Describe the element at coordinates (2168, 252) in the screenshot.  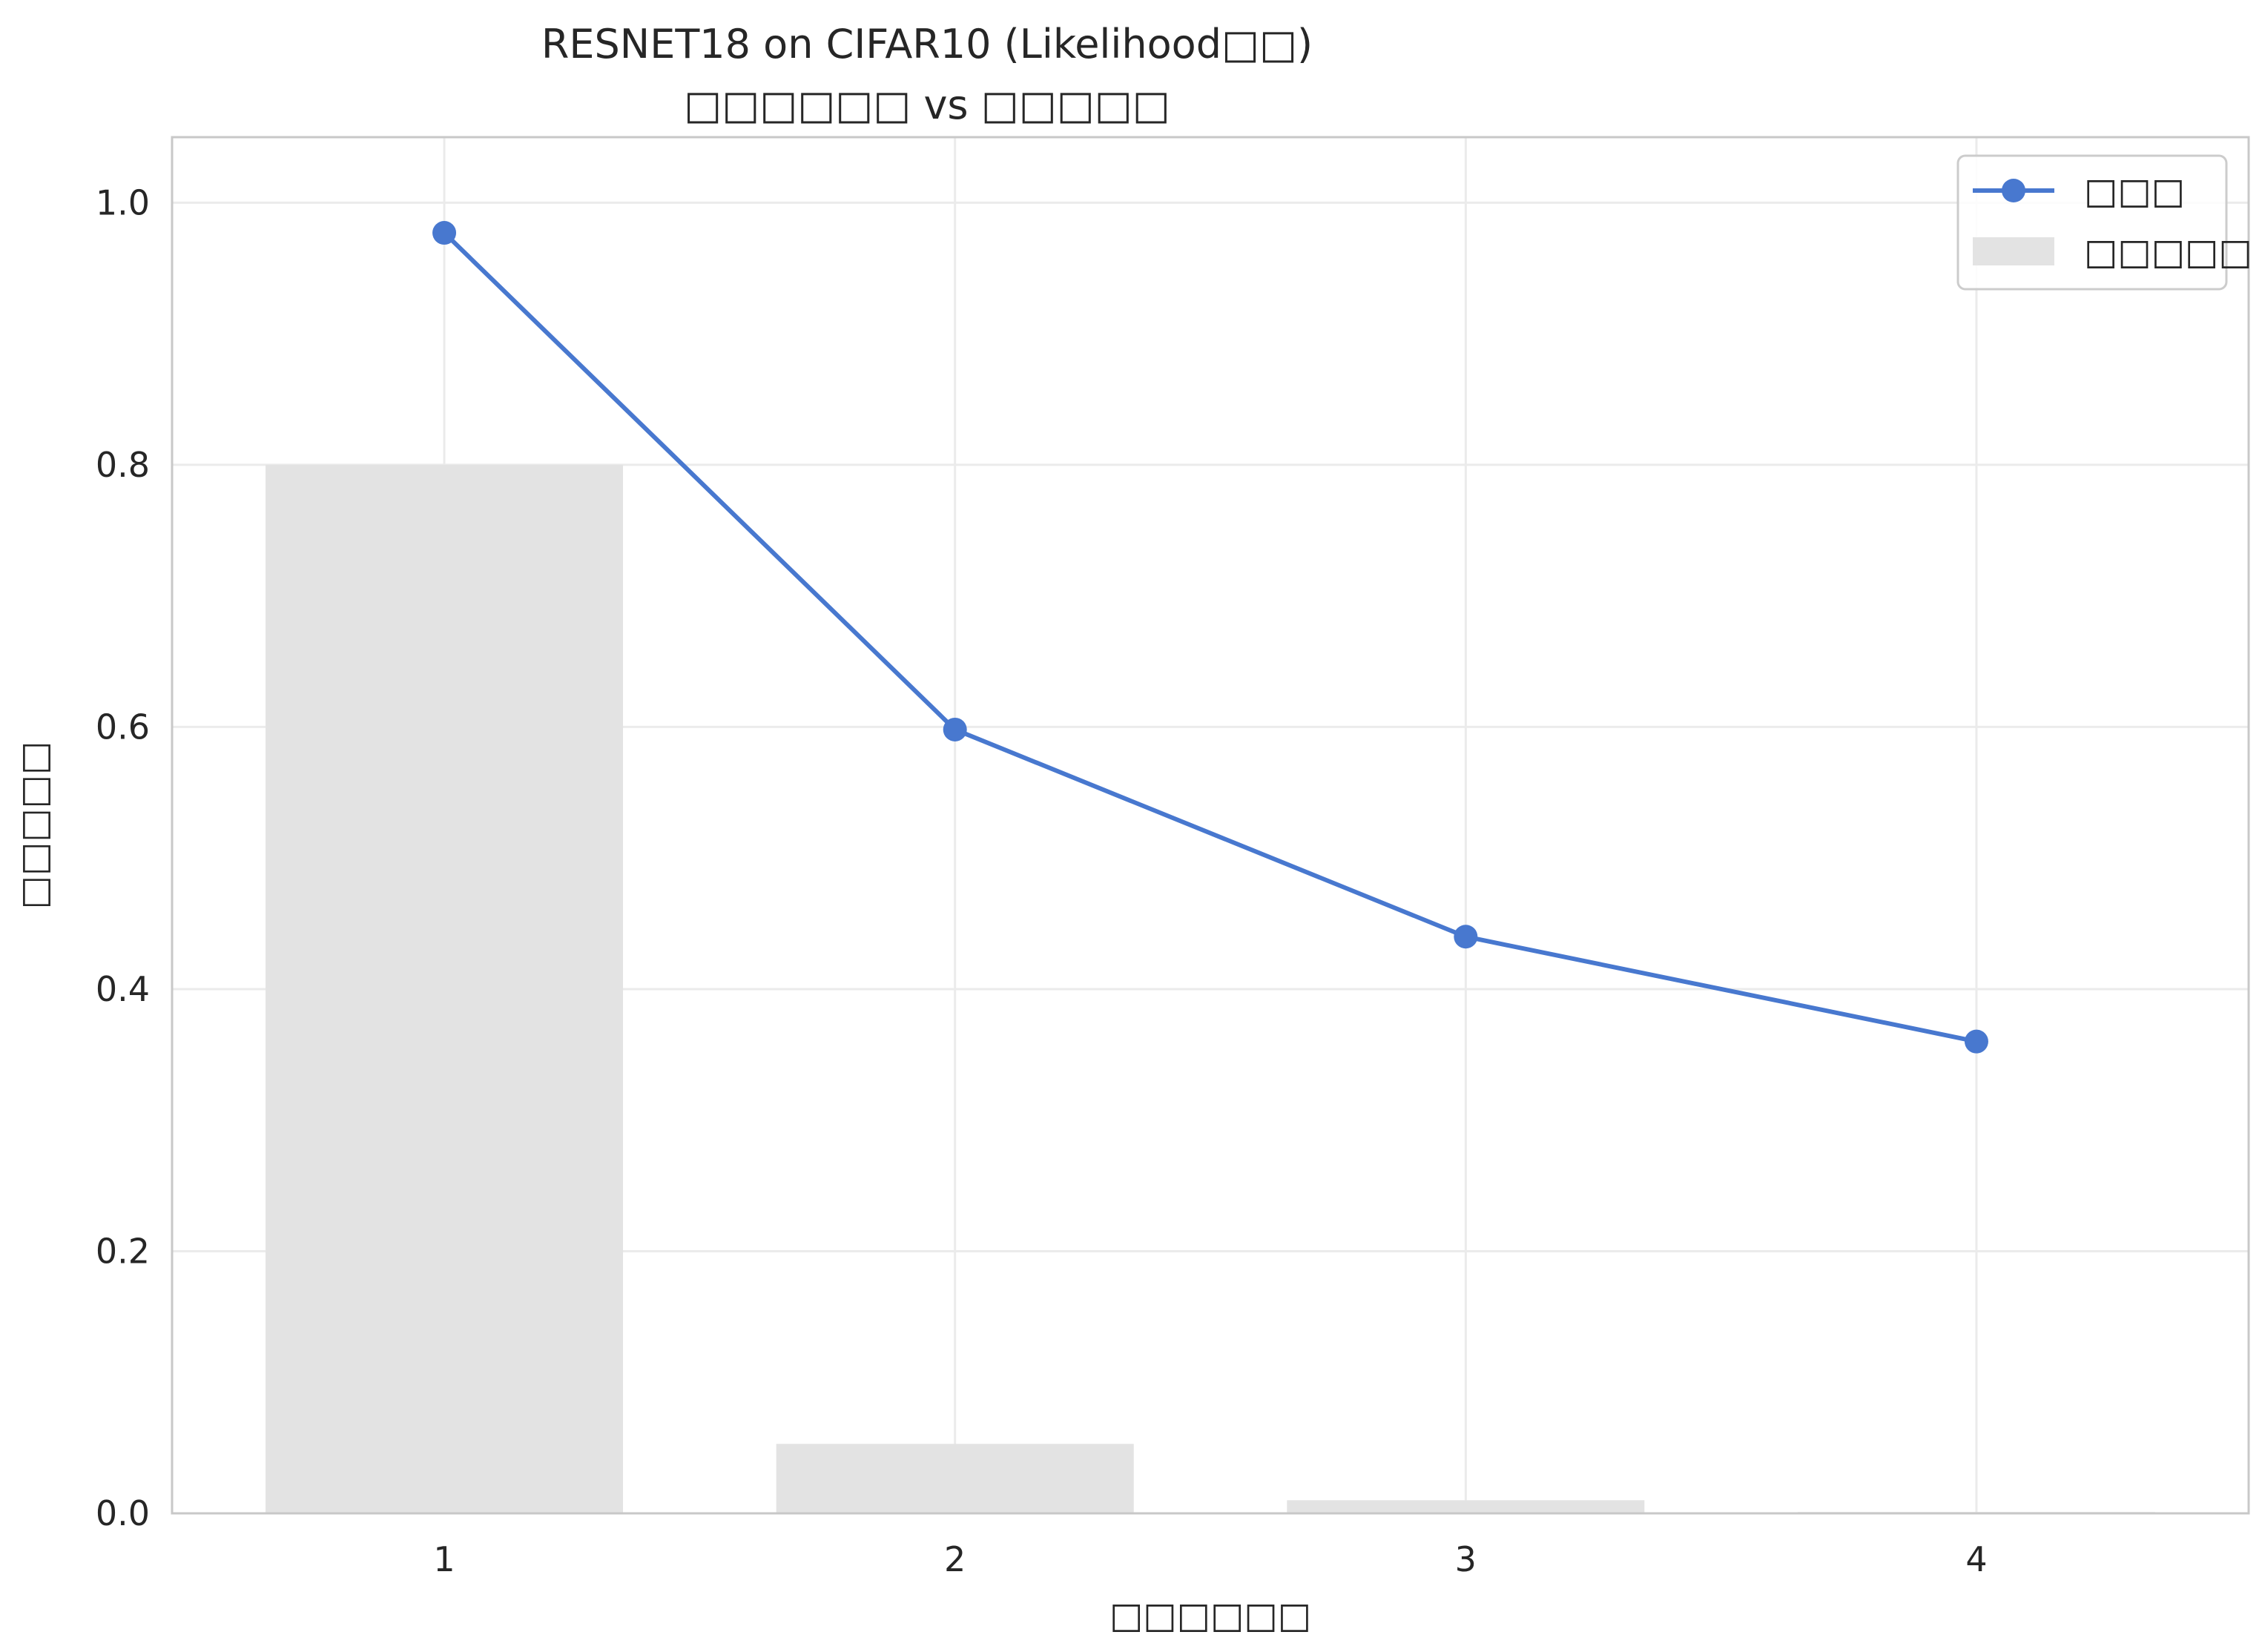
I see `legend-label-bar: □□□□□` at that location.